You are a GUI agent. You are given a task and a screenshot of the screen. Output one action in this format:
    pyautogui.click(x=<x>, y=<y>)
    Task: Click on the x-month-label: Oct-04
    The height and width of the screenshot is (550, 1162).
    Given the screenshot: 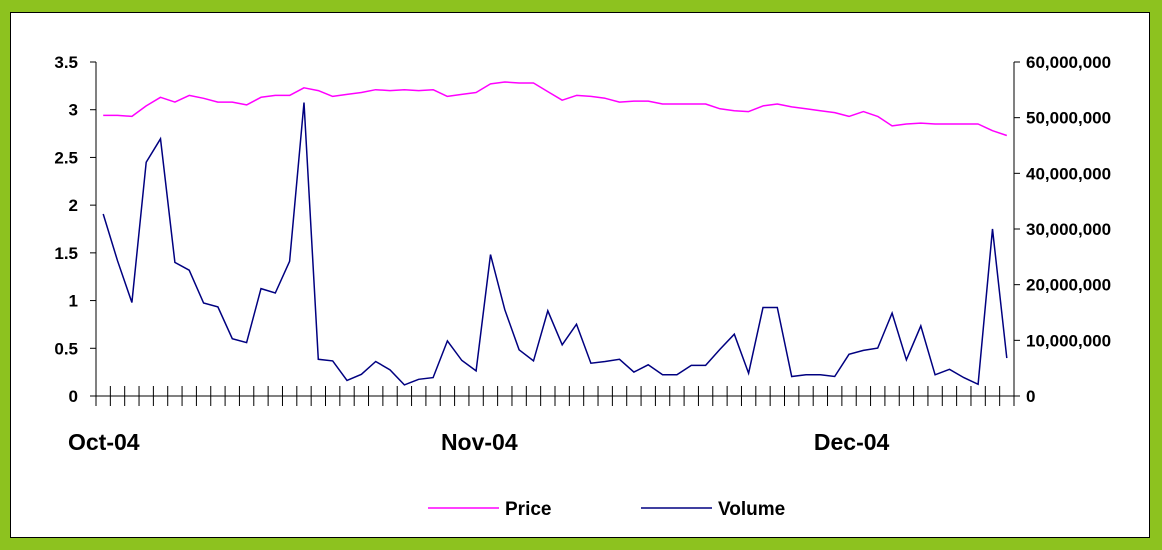 What is the action you would take?
    pyautogui.click(x=104, y=442)
    